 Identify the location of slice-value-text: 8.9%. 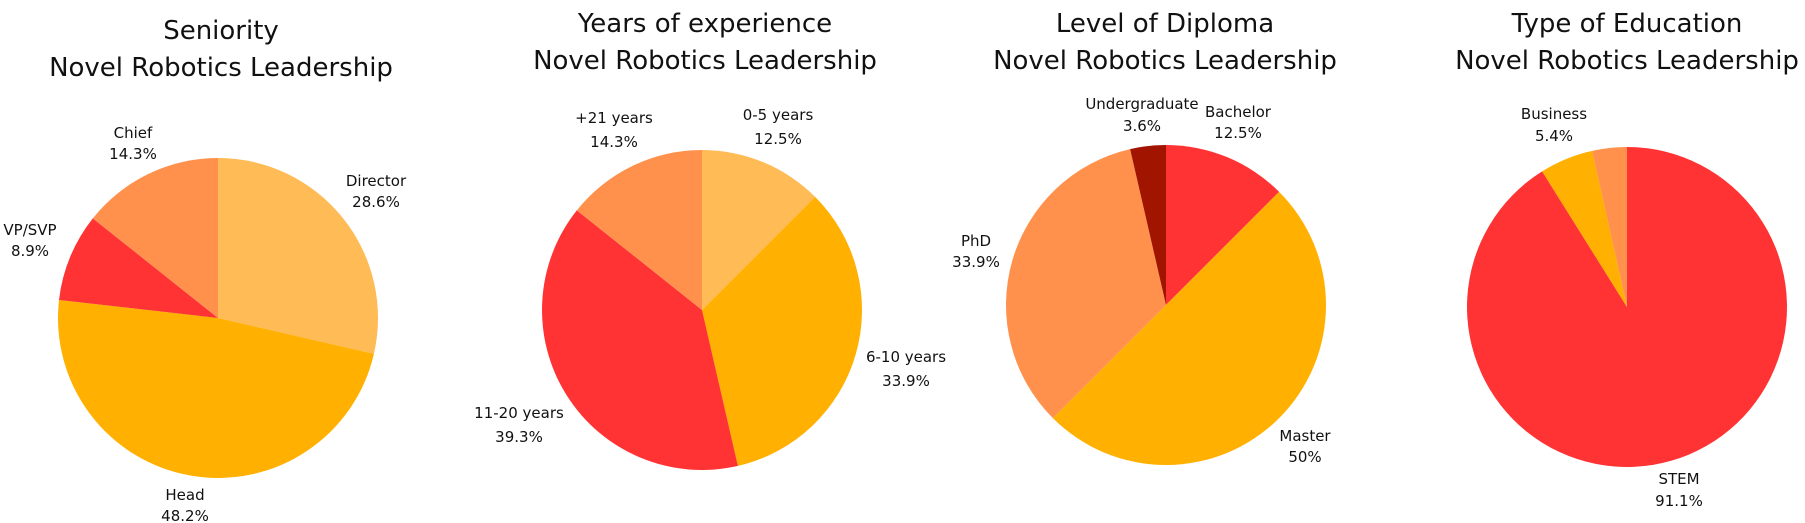
(30, 251).